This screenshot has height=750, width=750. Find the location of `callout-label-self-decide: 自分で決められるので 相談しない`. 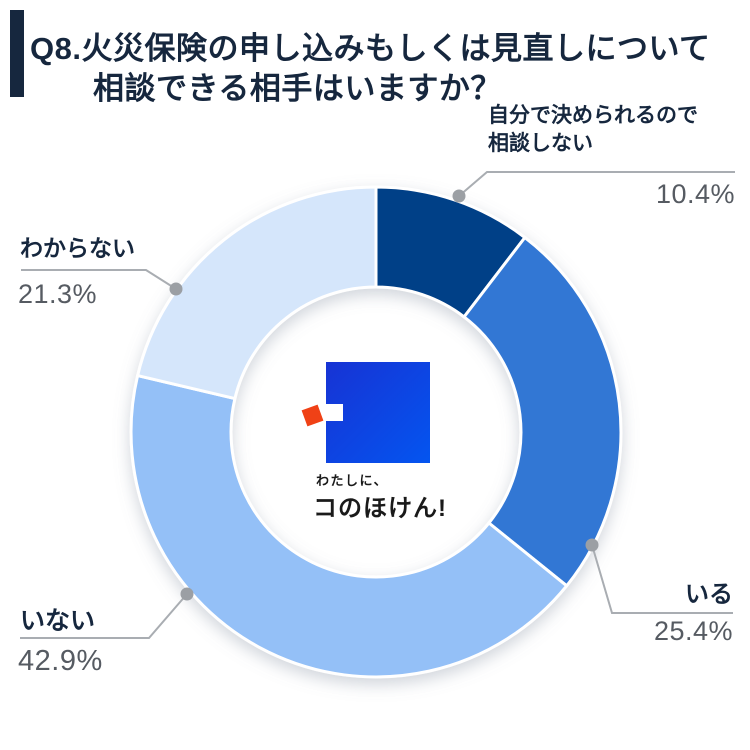

callout-label-self-decide: 自分で決められるので 相談しない is located at coordinates (593, 130).